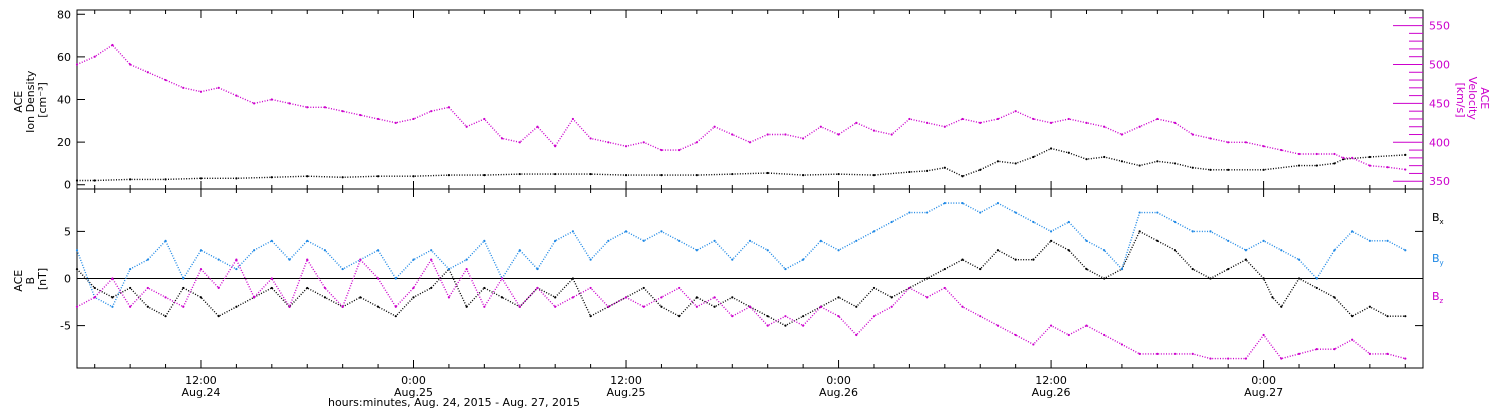 This screenshot has height=410, width=1500. Describe the element at coordinates (1439, 181) in the screenshot. I see `velocity-tick-label: 350` at that location.